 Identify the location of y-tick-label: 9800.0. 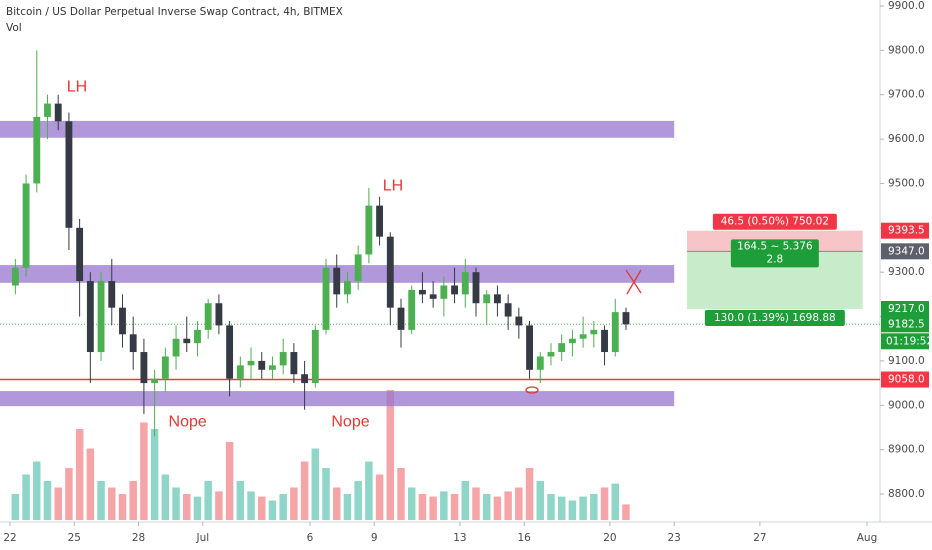
(906, 50).